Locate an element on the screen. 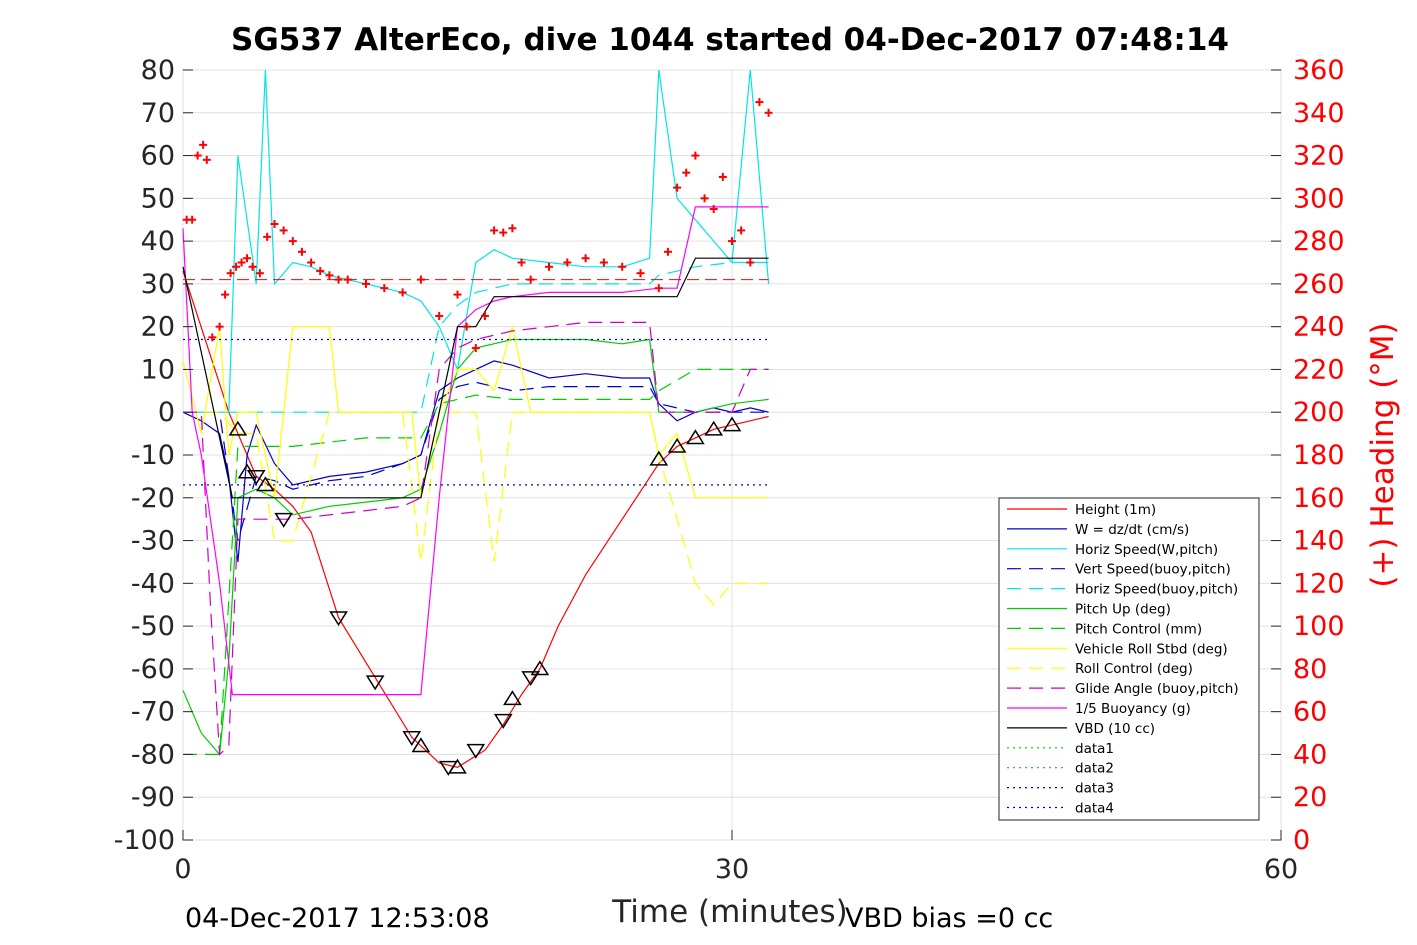 The width and height of the screenshot is (1417, 945). x-tick-label: 60 is located at coordinates (1281, 869).